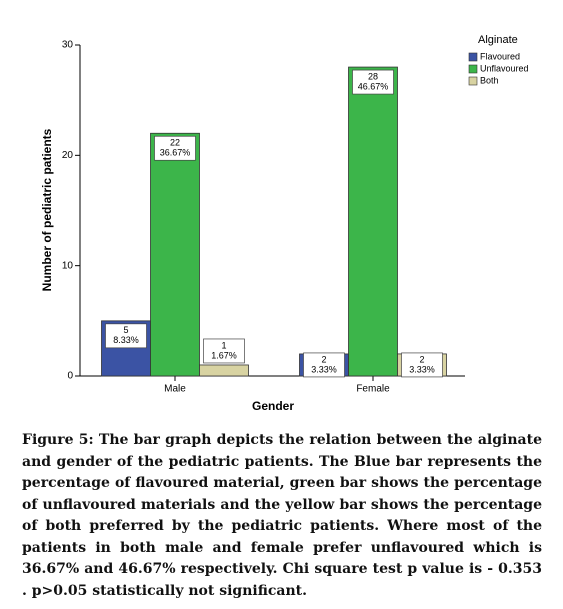 The height and width of the screenshot is (609, 563). What do you see at coordinates (175, 143) in the screenshot?
I see `data-label: 22` at bounding box center [175, 143].